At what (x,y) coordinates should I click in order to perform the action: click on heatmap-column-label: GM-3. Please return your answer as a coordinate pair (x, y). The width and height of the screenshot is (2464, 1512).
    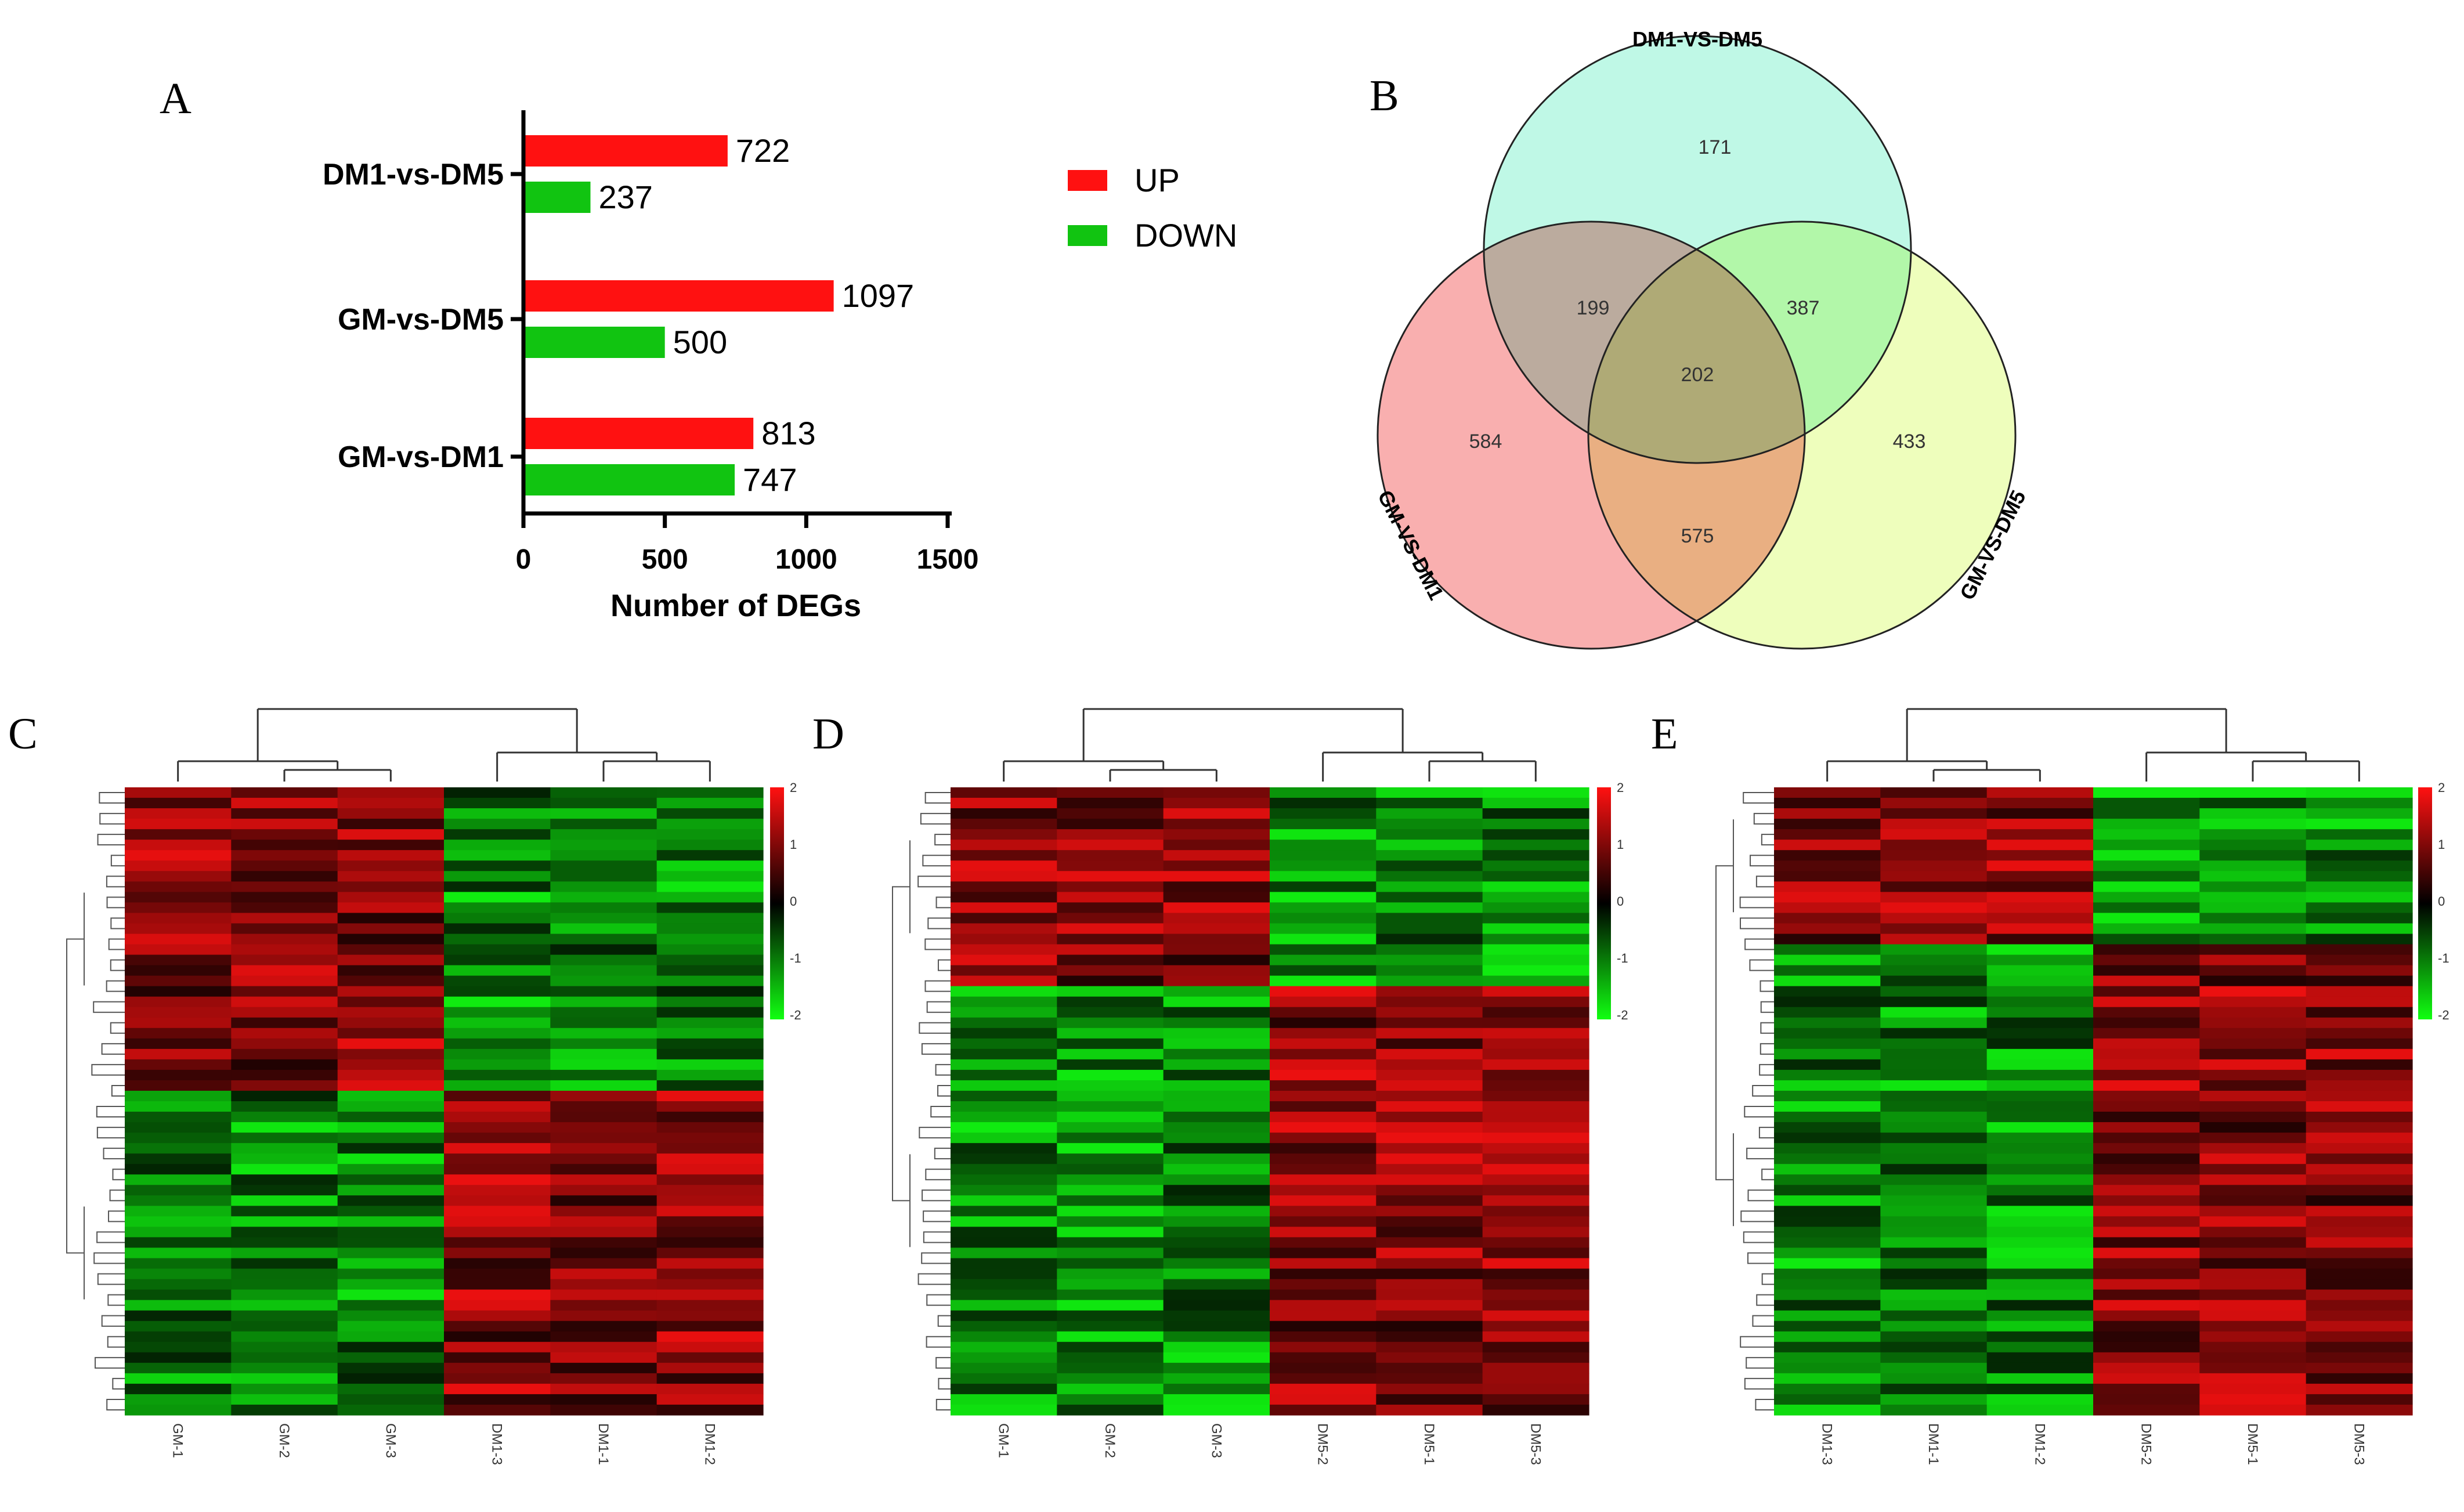
    Looking at the image, I should click on (1216, 1440).